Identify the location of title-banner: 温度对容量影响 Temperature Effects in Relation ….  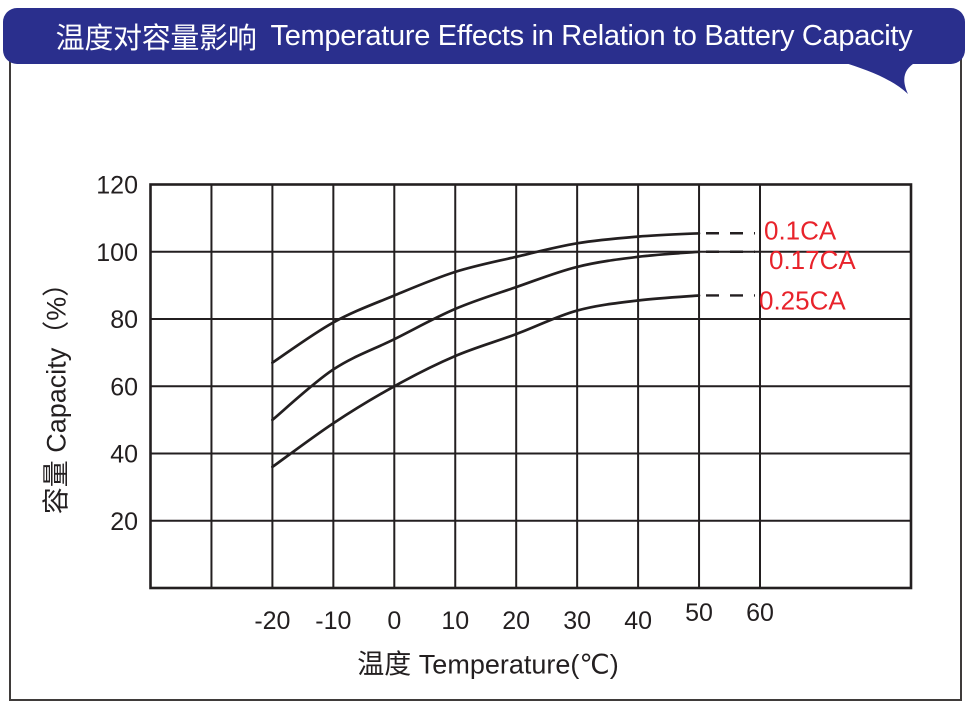
(484, 36).